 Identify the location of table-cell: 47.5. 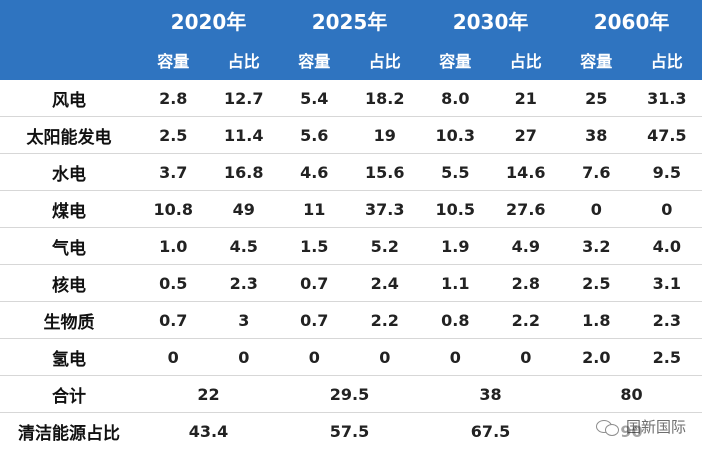
(666, 135).